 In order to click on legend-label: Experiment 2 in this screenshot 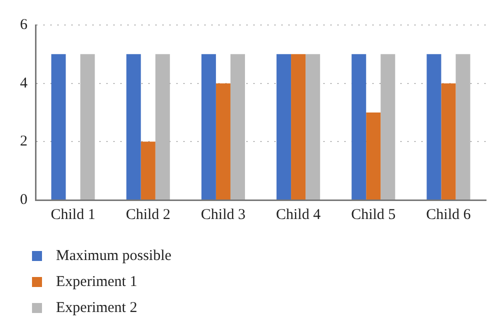, I will do `click(97, 308)`.